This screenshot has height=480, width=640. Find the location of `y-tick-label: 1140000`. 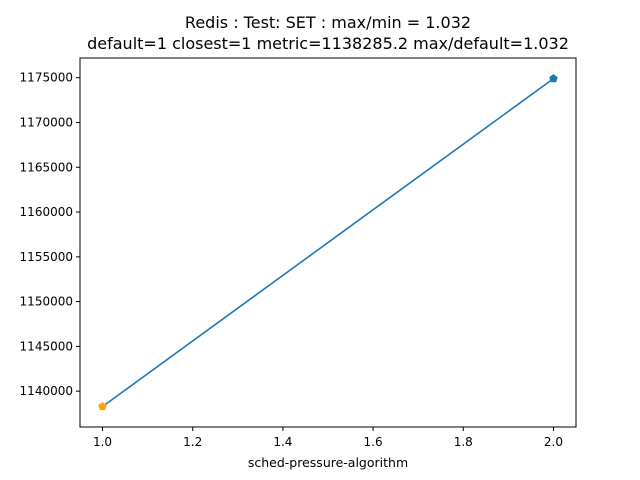

y-tick-label: 1140000 is located at coordinates (46, 391).